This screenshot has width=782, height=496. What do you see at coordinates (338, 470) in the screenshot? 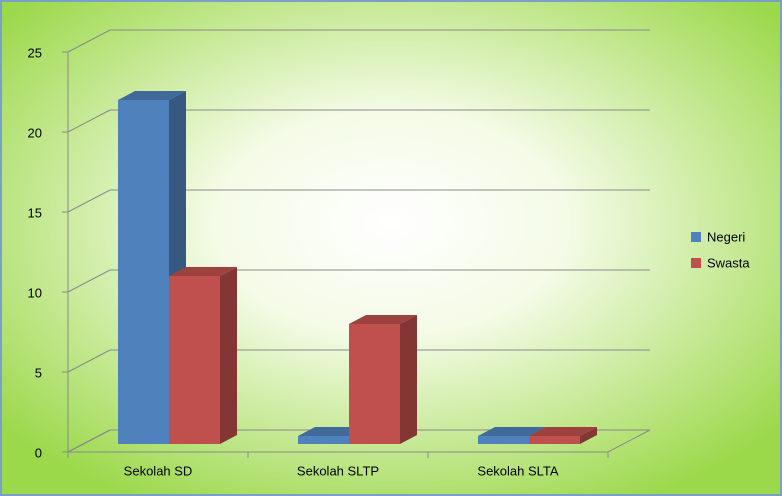
I see `x-tick-label: Sekolah SLTP` at bounding box center [338, 470].